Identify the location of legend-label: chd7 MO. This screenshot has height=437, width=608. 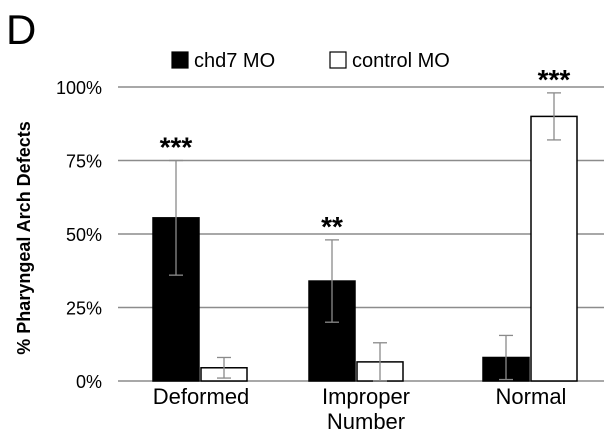
(234, 61).